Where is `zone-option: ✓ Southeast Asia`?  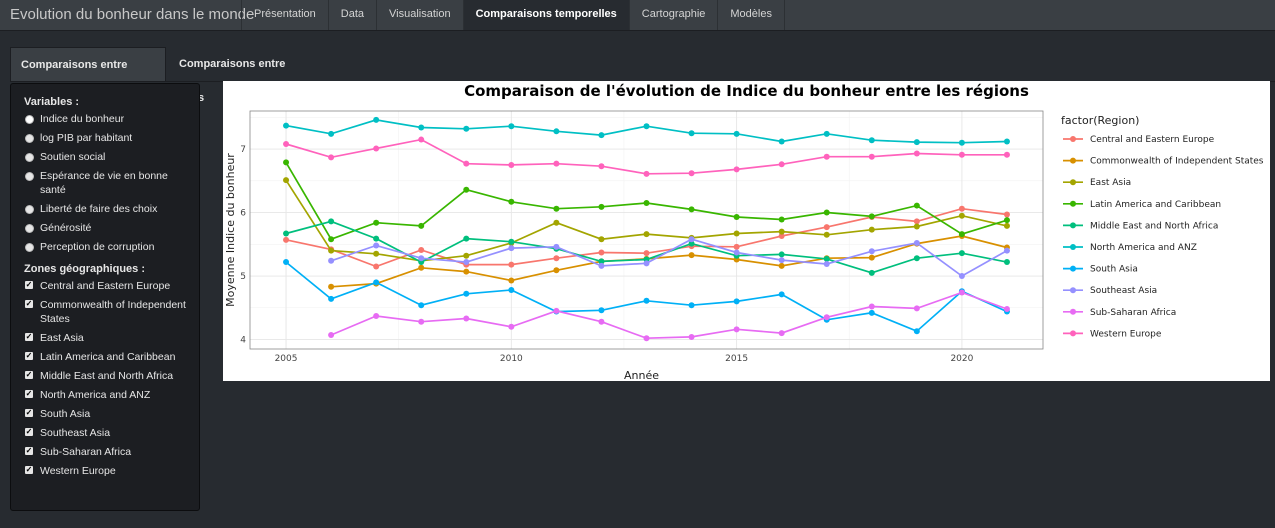
zone-option: ✓ Southeast Asia is located at coordinates (109, 433).